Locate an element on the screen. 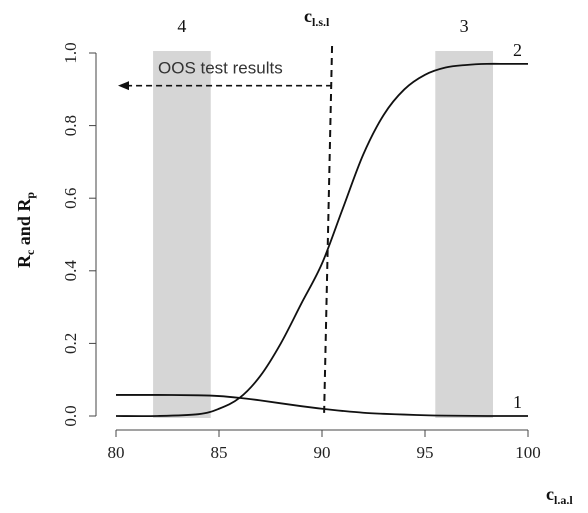 The height and width of the screenshot is (513, 588). y-tick-label-0.6: 0.6 is located at coordinates (70, 198).